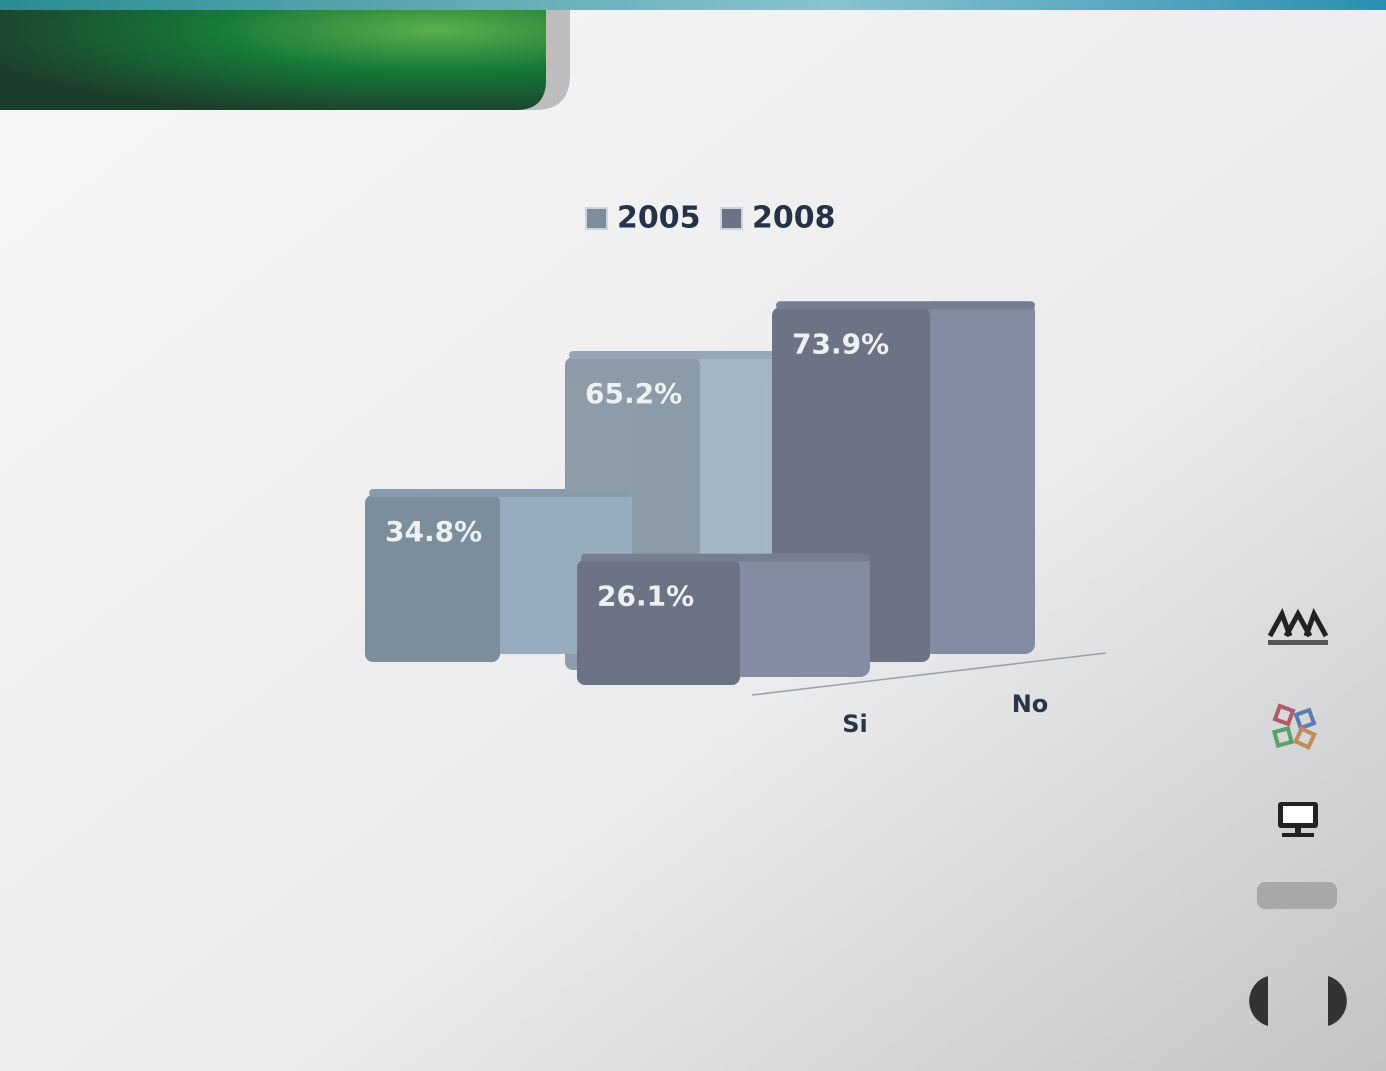  Describe the element at coordinates (1337, 1001) in the screenshot. I see `next-button` at that location.